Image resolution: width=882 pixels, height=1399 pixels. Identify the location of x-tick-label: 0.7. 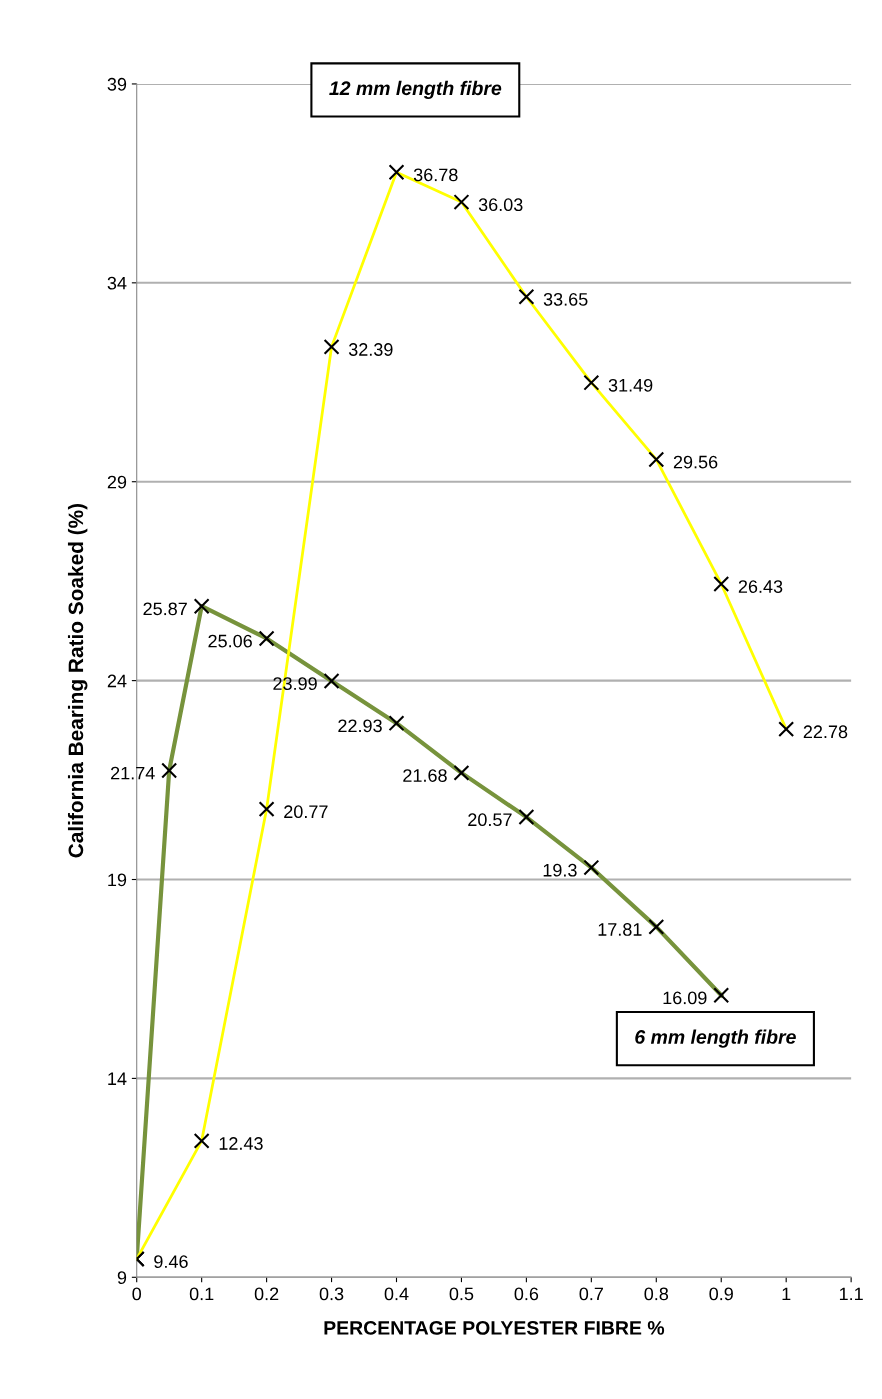
(591, 1294).